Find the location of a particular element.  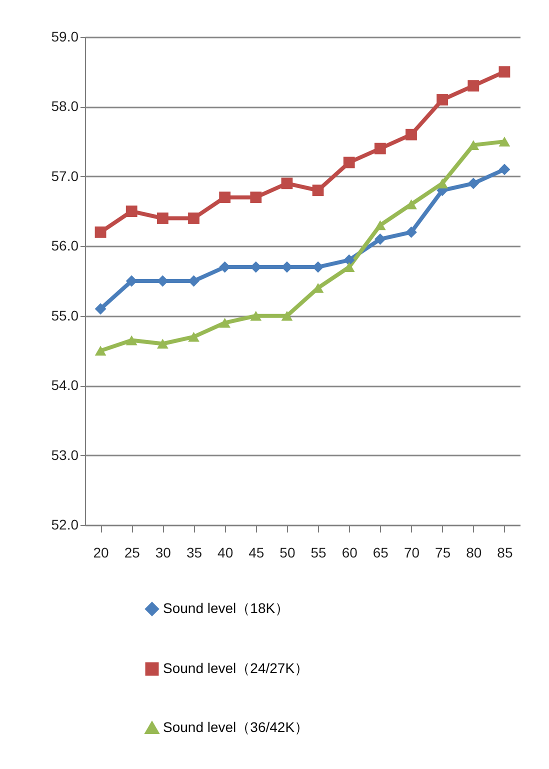

legend-label: Sound level（18K） is located at coordinates (226, 608).